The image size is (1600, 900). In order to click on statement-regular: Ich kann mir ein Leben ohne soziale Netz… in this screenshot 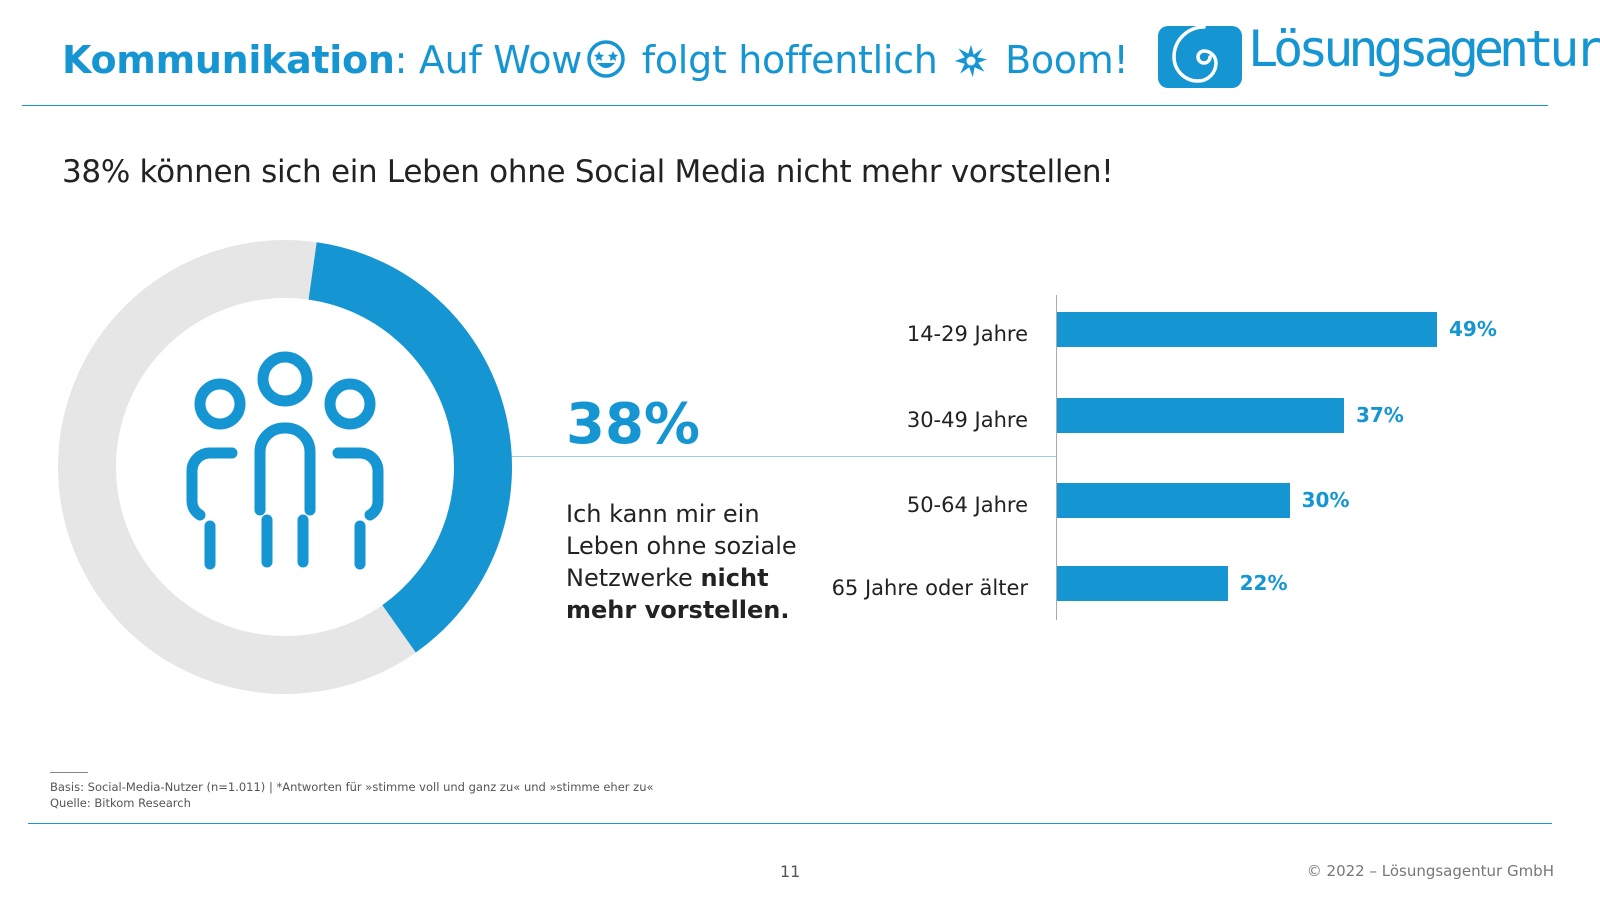, I will do `click(681, 546)`.